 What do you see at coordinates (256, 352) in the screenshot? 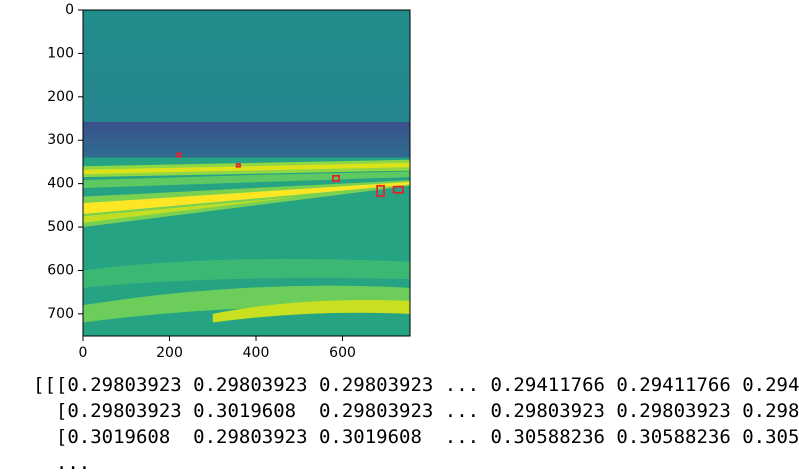
I see `x-tick-label: 400` at bounding box center [256, 352].